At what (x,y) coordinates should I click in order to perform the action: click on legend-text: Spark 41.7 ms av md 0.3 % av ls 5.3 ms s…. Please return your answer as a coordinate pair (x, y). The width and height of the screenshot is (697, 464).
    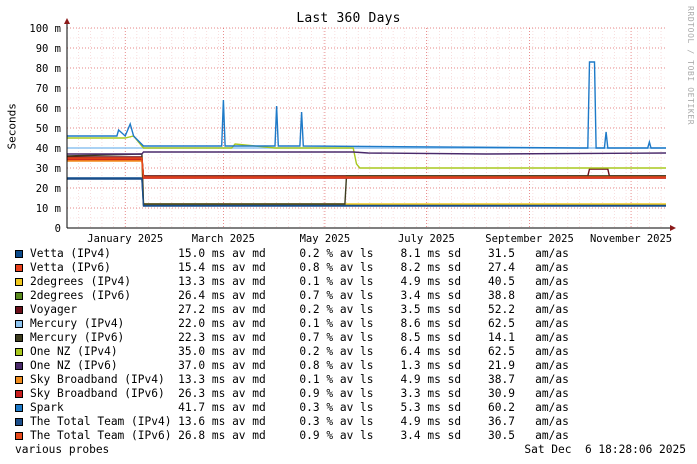
    Looking at the image, I should click on (299, 407).